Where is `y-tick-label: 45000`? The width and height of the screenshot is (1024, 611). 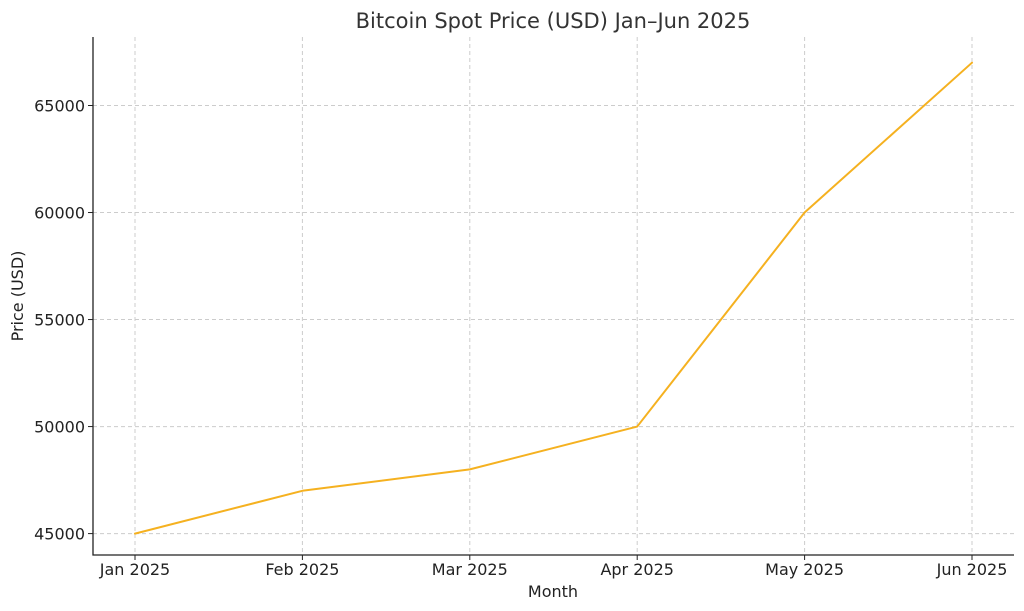
y-tick-label: 45000 is located at coordinates (59, 534).